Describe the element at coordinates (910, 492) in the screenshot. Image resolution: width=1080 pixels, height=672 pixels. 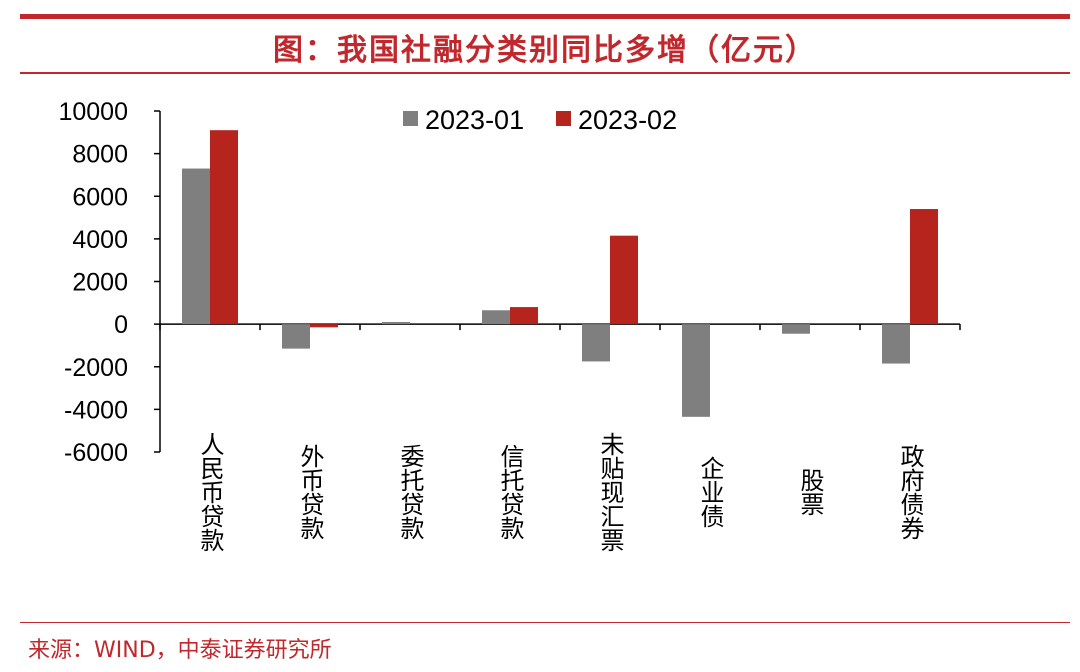
I see `category-label: 政府债券` at that location.